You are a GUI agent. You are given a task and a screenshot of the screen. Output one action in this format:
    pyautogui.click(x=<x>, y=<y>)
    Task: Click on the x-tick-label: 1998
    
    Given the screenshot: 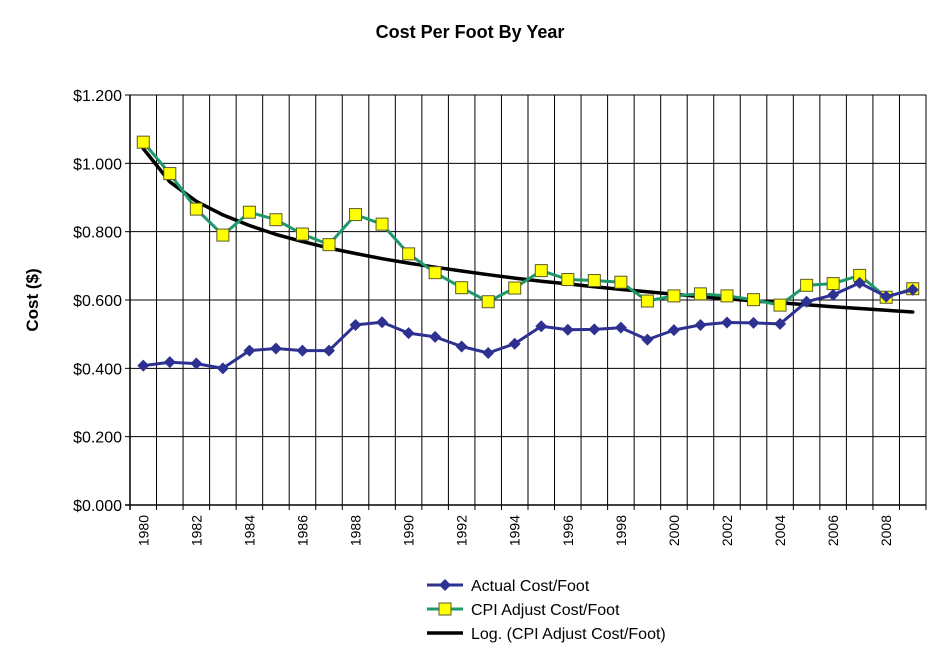 What is the action you would take?
    pyautogui.click(x=621, y=530)
    